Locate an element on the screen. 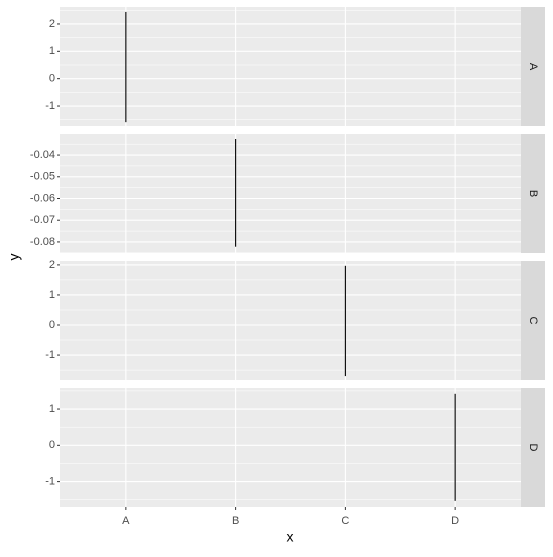 The width and height of the screenshot is (553, 557). strip-text: A is located at coordinates (533, 67).